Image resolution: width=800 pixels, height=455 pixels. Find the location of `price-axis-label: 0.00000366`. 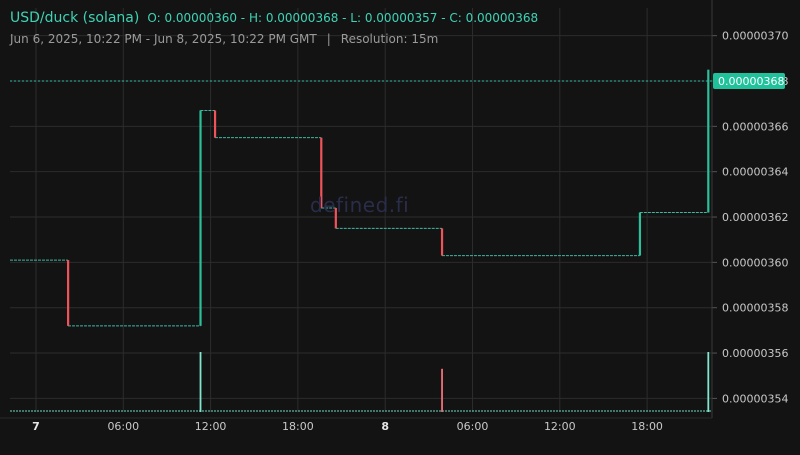

price-axis-label: 0.00000366 is located at coordinates (755, 126).